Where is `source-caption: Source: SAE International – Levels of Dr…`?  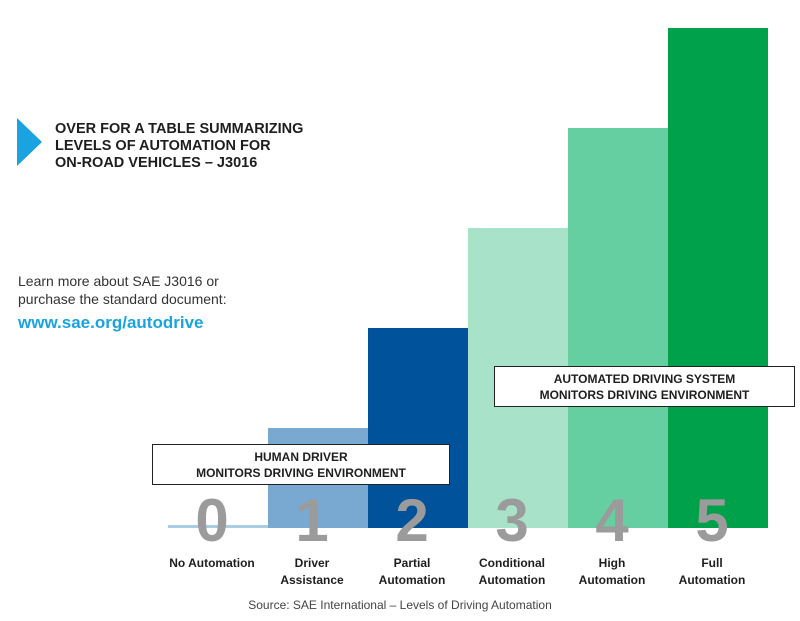 source-caption: Source: SAE International – Levels of Dr… is located at coordinates (400, 605).